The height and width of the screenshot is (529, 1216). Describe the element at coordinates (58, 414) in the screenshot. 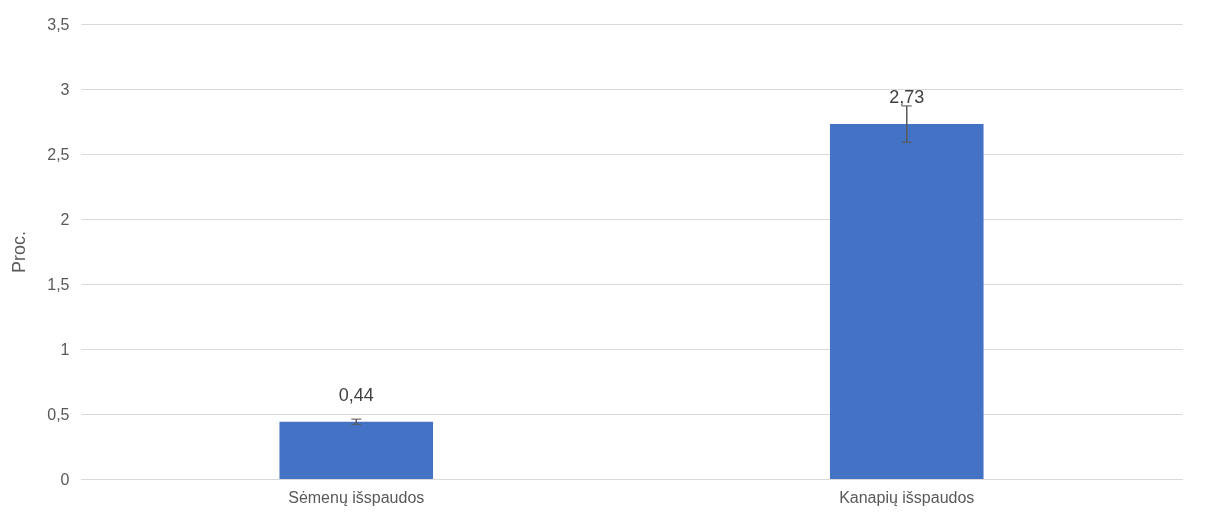

I see `y-tick-label: 0,5` at that location.